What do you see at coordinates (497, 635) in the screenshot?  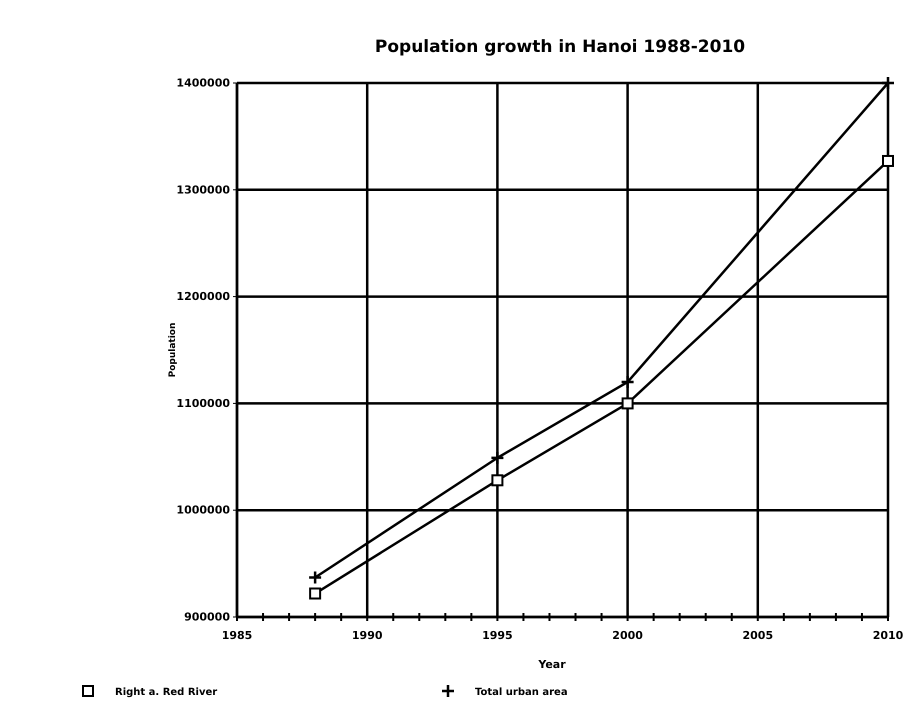 I see `x-tick-label: 1995` at bounding box center [497, 635].